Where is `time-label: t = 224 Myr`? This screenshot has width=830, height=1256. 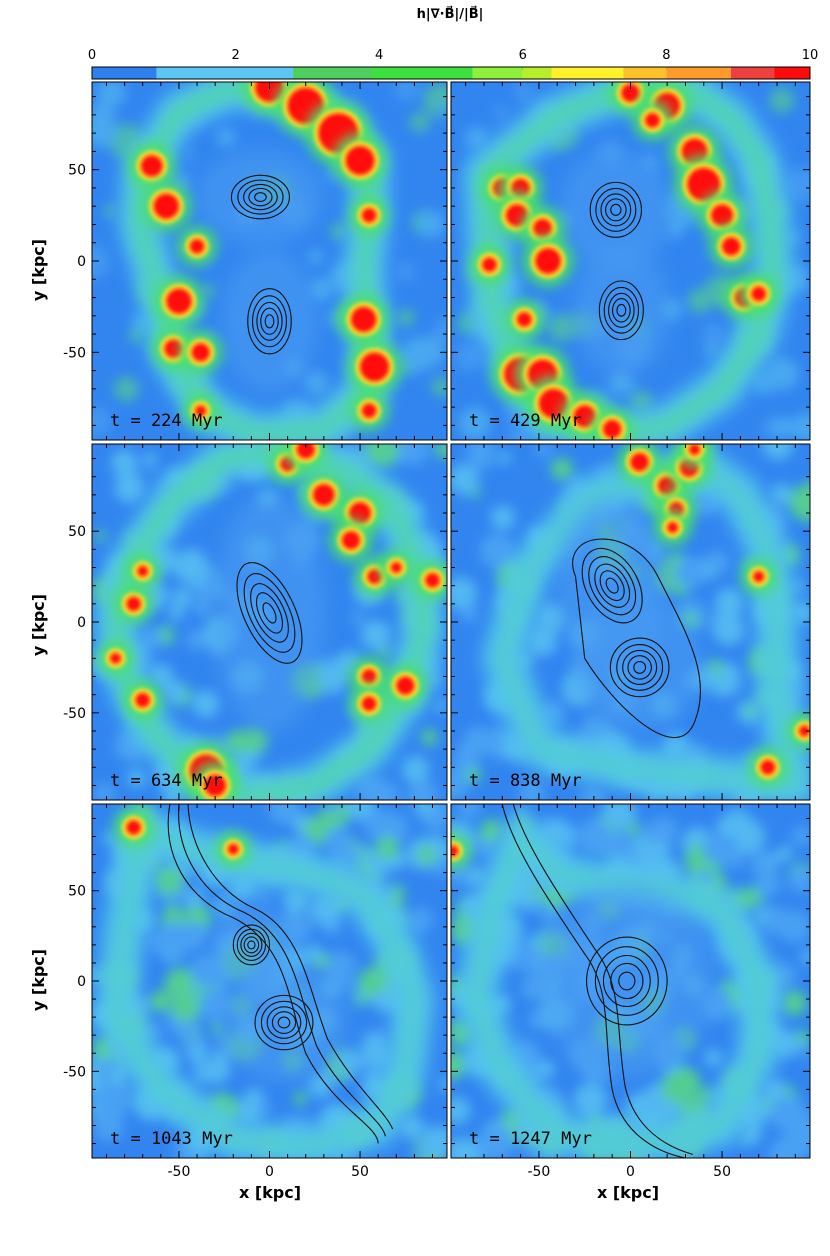
time-label: t = 224 Myr is located at coordinates (166, 421).